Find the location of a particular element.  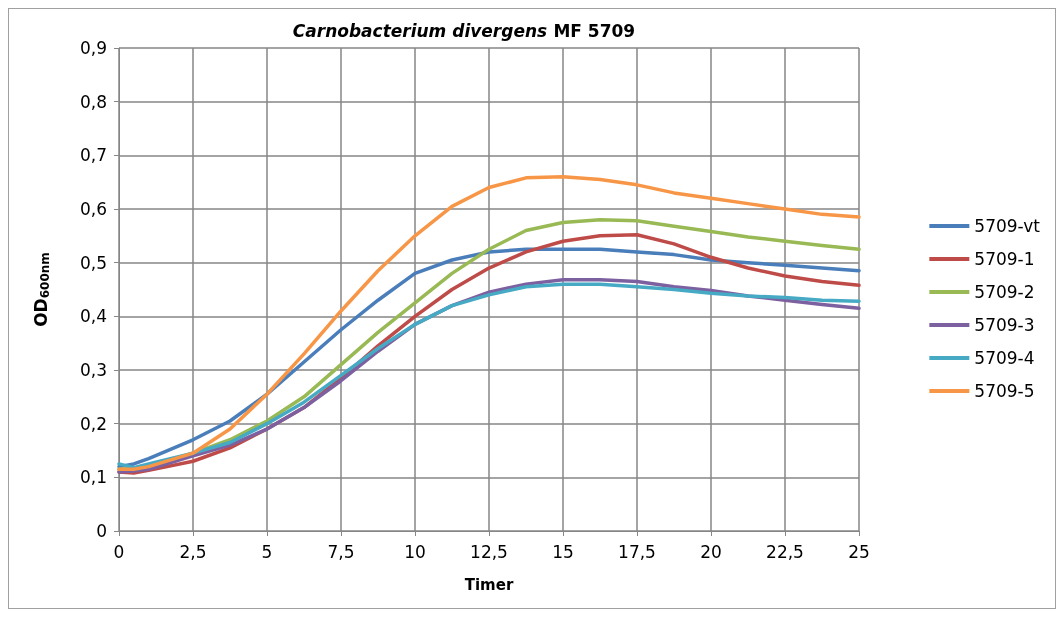

x-tick-label: 12,5 is located at coordinates (489, 551).